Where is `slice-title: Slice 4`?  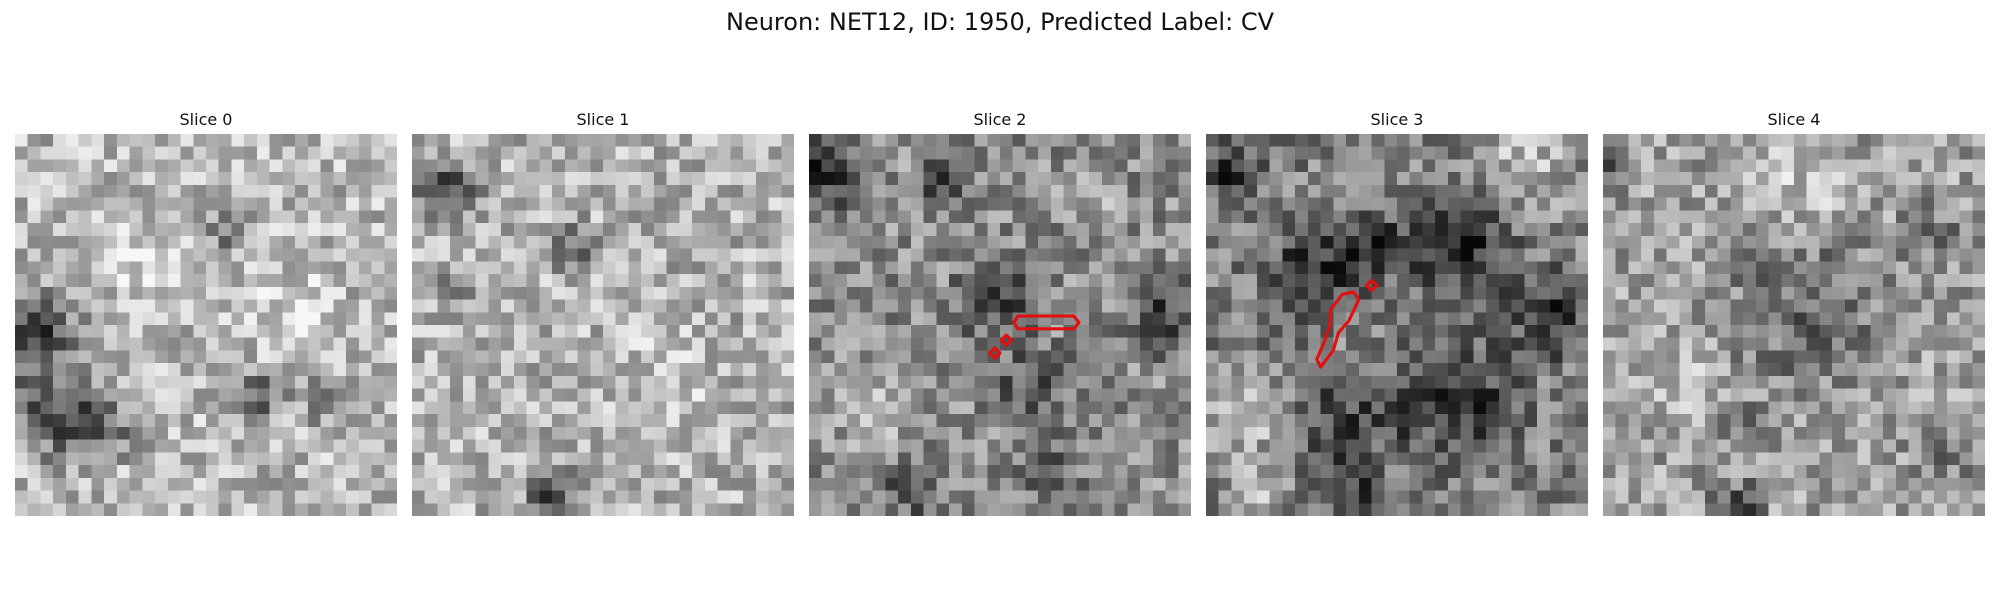 slice-title: Slice 4 is located at coordinates (1794, 119).